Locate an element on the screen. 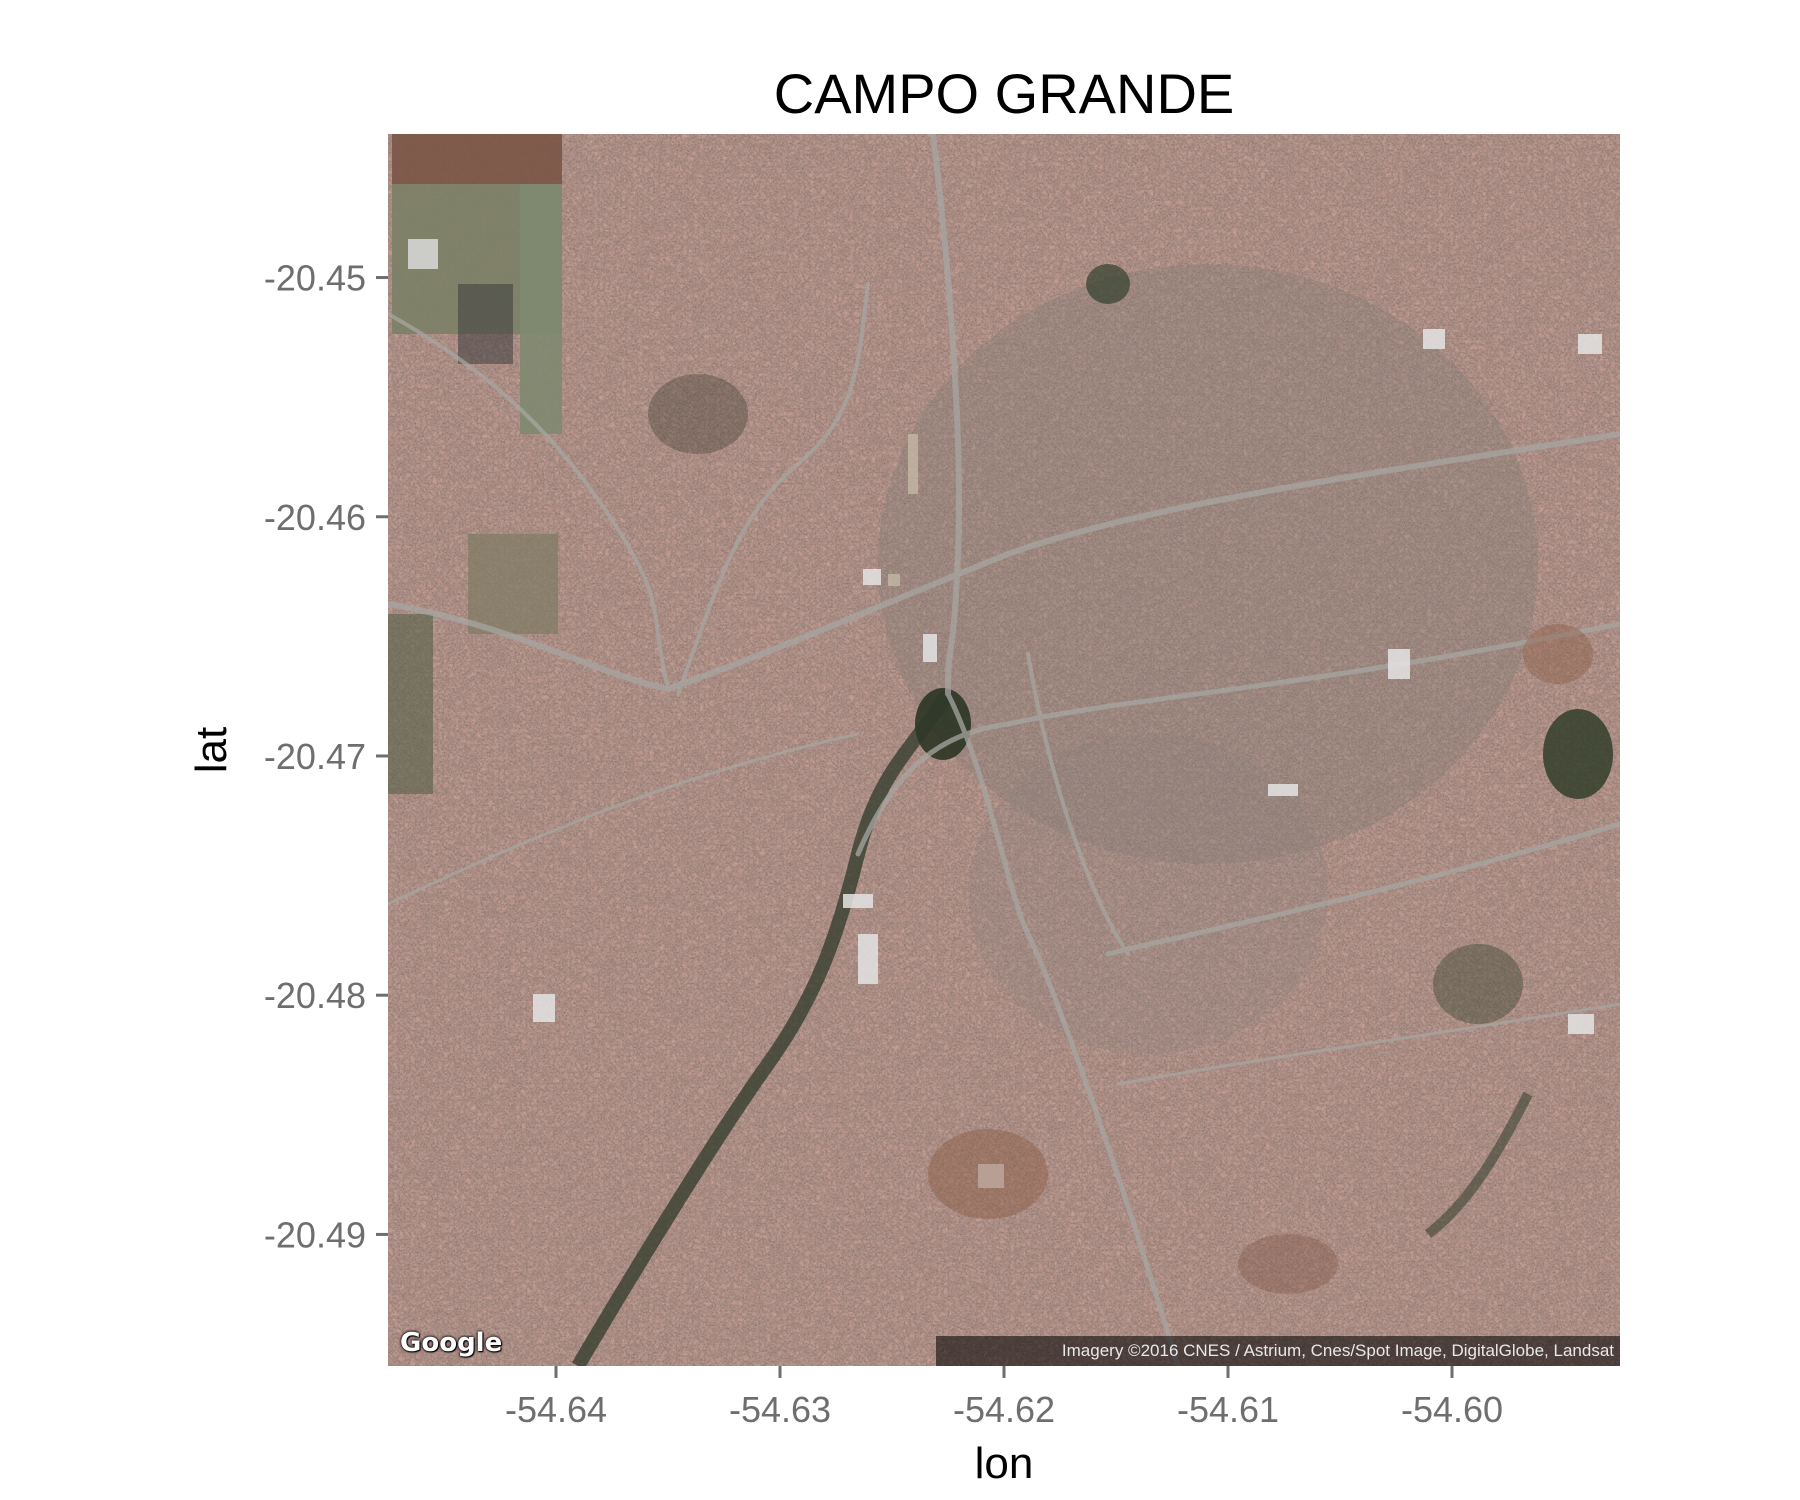 This screenshot has height=1500, width=1800. y-tick-label: -20.48 is located at coordinates (315, 995).